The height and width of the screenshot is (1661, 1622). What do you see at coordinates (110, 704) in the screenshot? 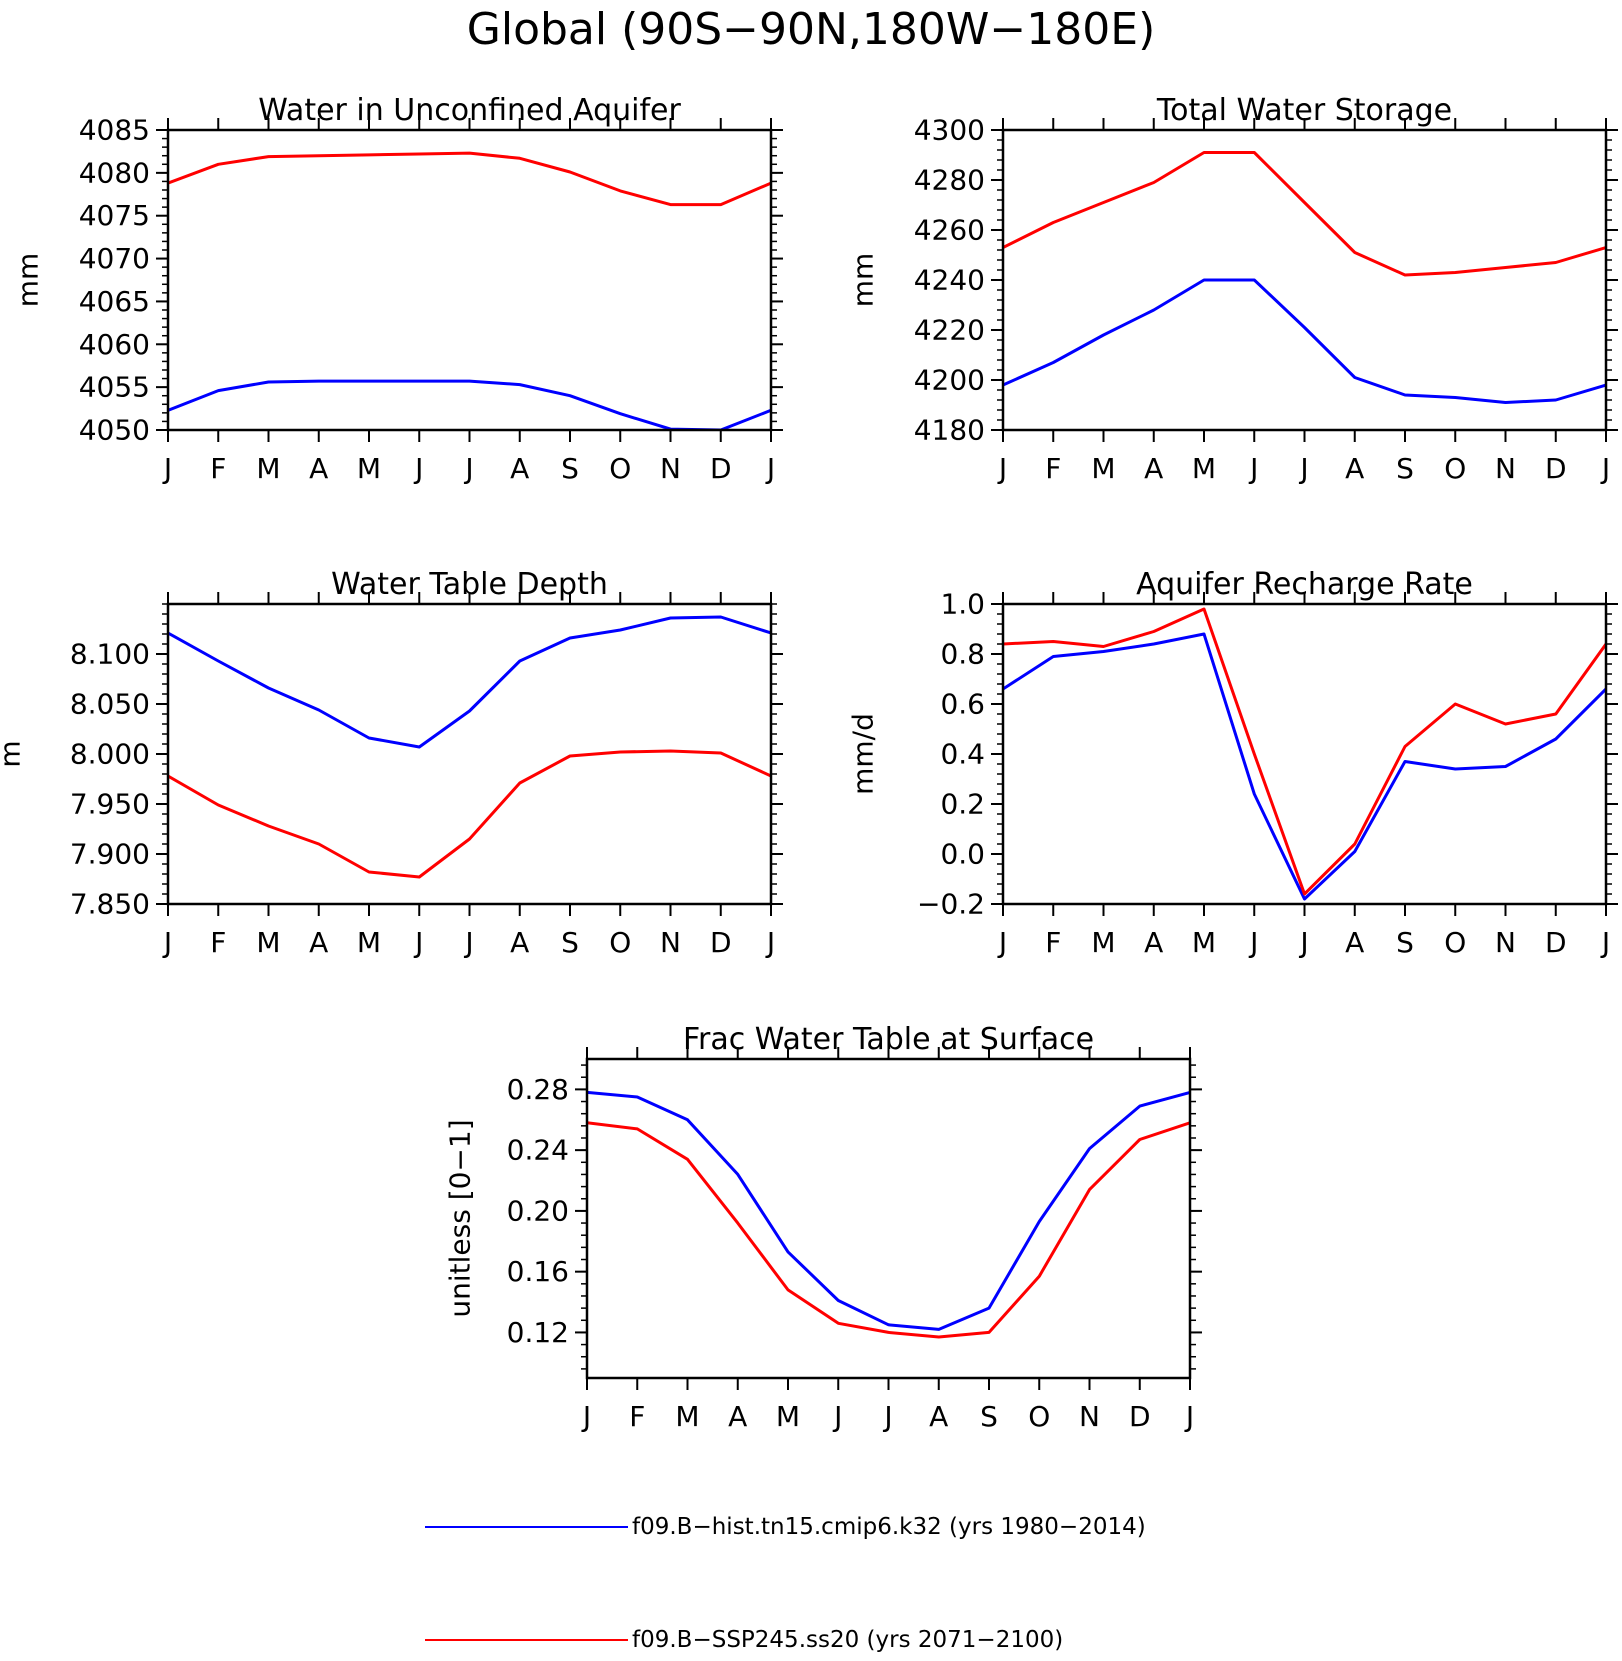
I see `y-tick-label: 8.050` at bounding box center [110, 704].